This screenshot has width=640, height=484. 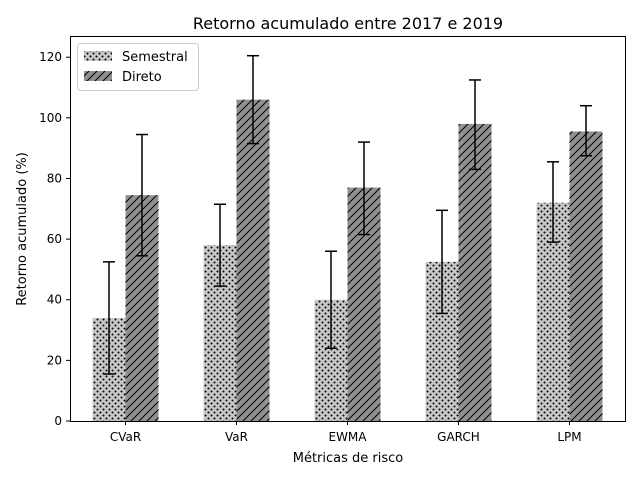 What do you see at coordinates (236, 437) in the screenshot?
I see `x-tick-label-var: VaR` at bounding box center [236, 437].